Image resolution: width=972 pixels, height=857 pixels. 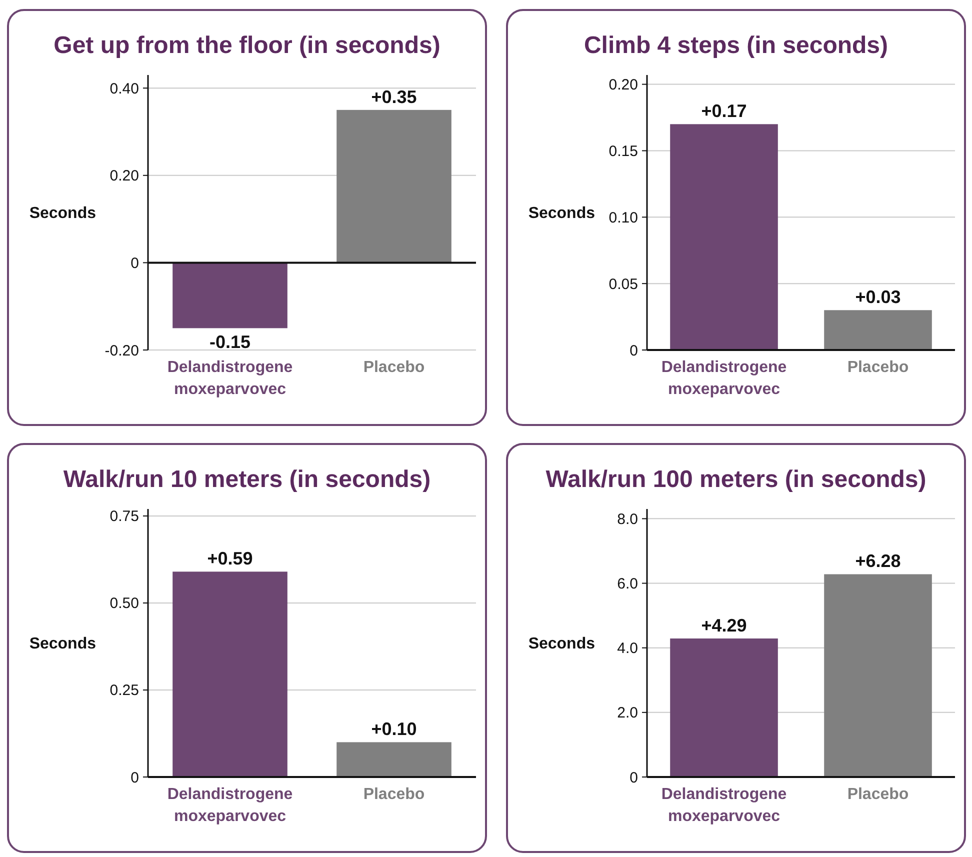 I want to click on chart-title: Get up from the floor (in seconds), so click(x=247, y=45).